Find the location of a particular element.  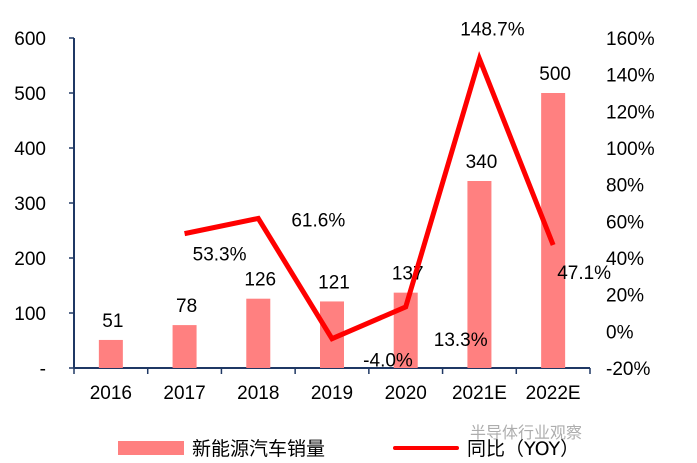

y-left-tick-label: - is located at coordinates (43, 369).